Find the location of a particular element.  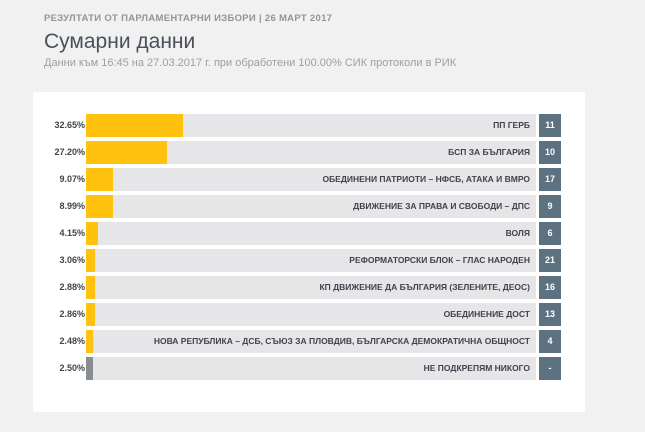

result-bar-track: РЕФОРМАТОРСКИ БЛОК – ГЛАС НАРОДЕН is located at coordinates (311, 260).